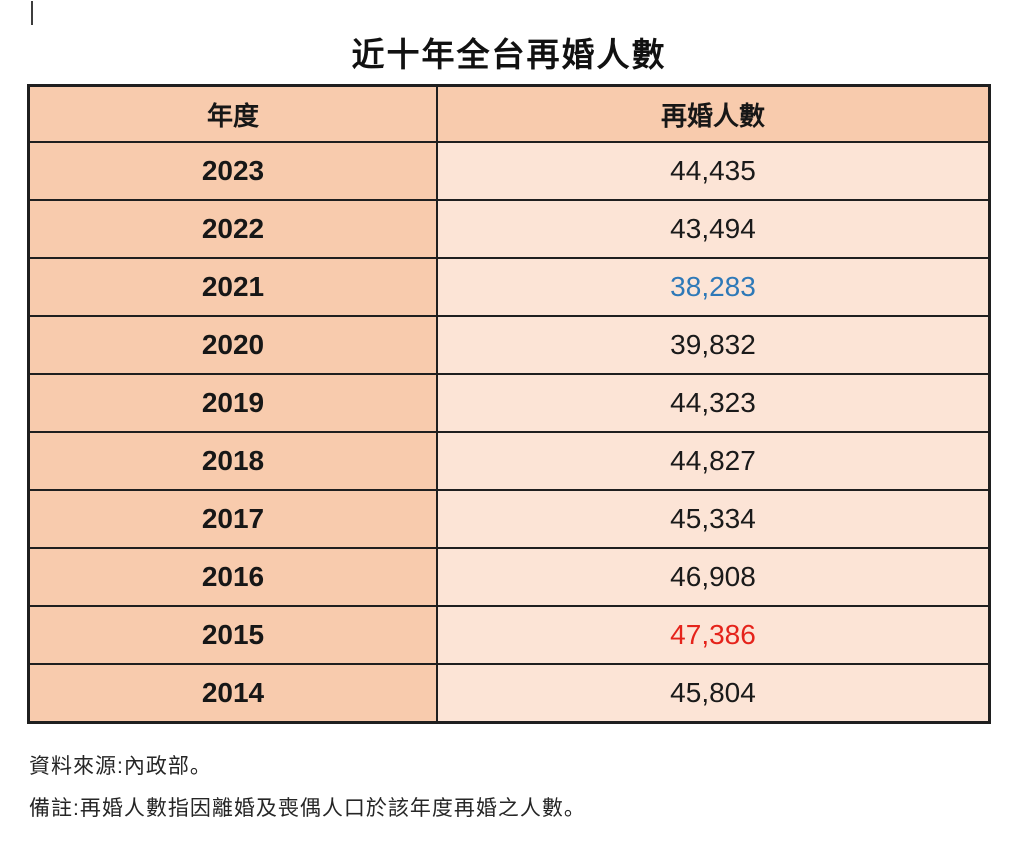 The height and width of the screenshot is (859, 1024). Describe the element at coordinates (509, 54) in the screenshot. I see `page-title: 近十年全台再婚人數` at that location.